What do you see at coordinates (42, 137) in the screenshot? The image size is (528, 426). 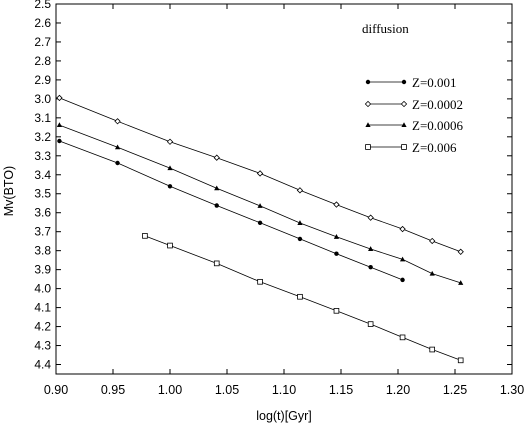 I see `y-tick-label: 3.2` at bounding box center [42, 137].